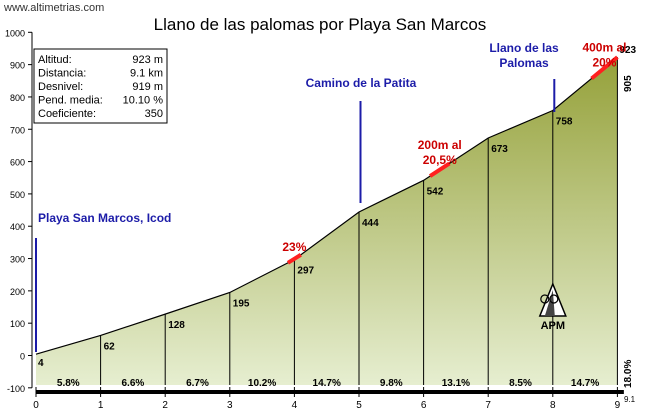 The height and width of the screenshot is (411, 649). What do you see at coordinates (19, 211) in the screenshot?
I see `y-axis: -100 0 100 200 300 400 500 600 700 800 900 1000` at bounding box center [19, 211].